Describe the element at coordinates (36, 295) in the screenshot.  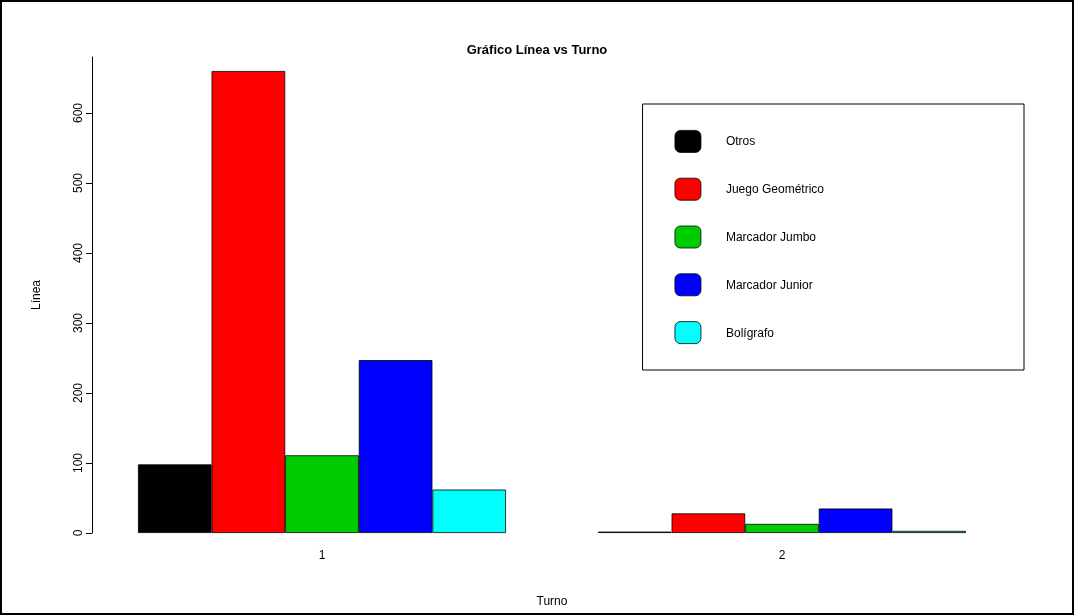
I see `y-axis-title: Línea` at that location.